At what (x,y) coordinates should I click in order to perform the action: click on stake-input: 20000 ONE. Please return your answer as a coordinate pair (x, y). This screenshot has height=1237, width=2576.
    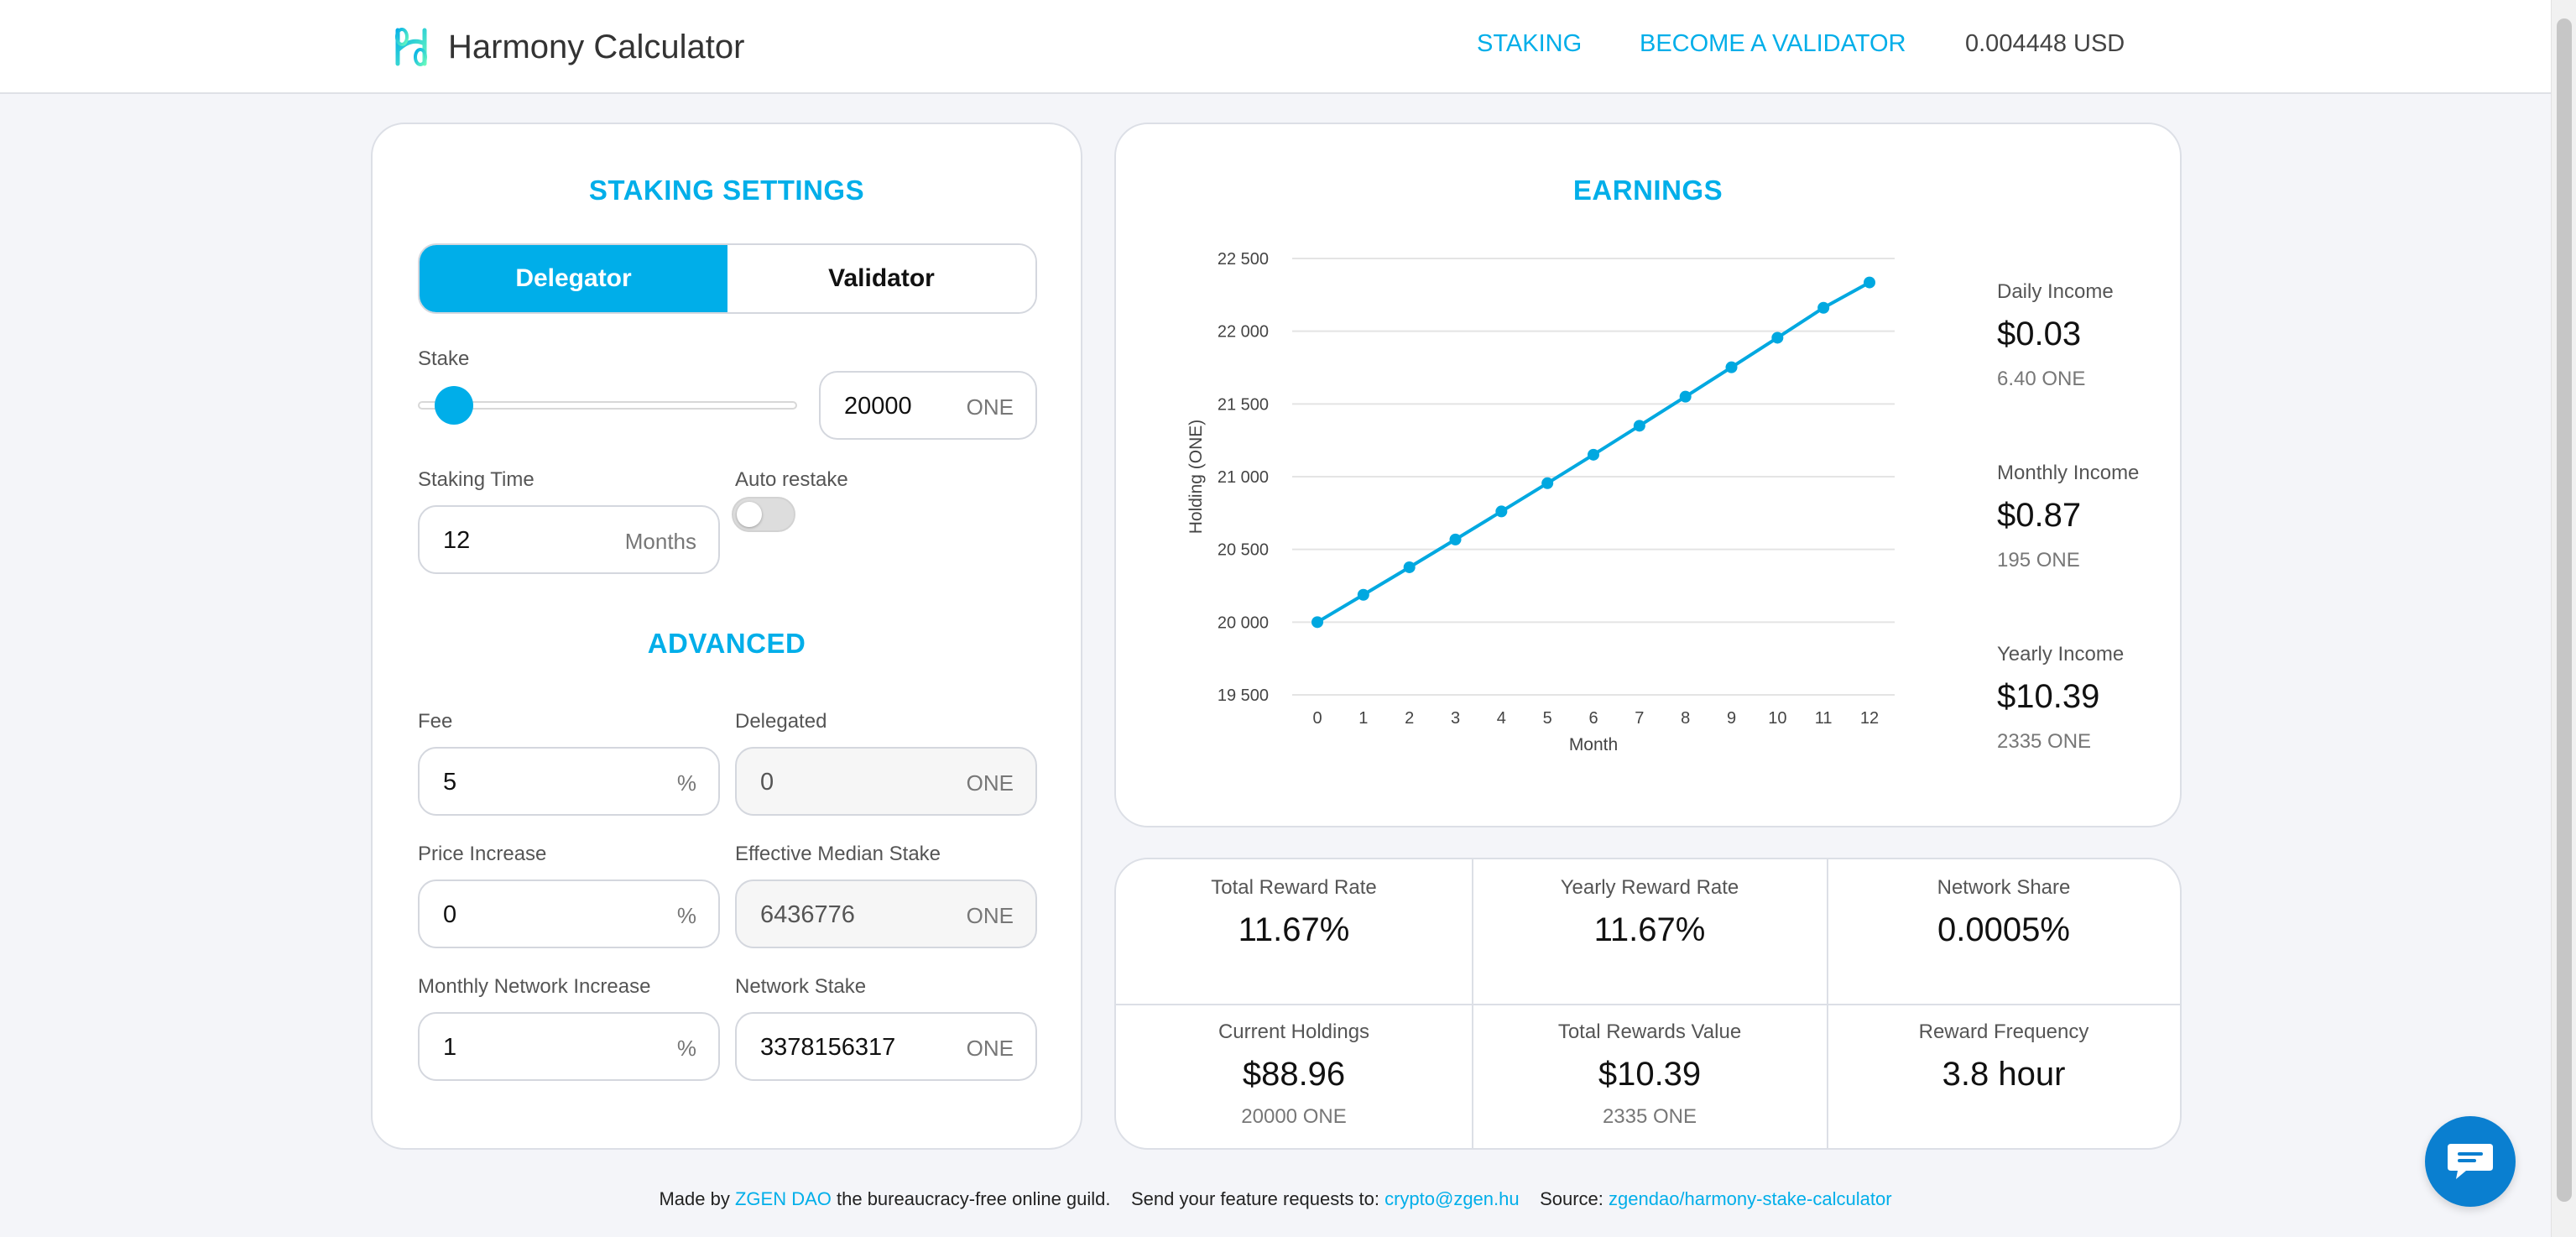
    Looking at the image, I should click on (928, 406).